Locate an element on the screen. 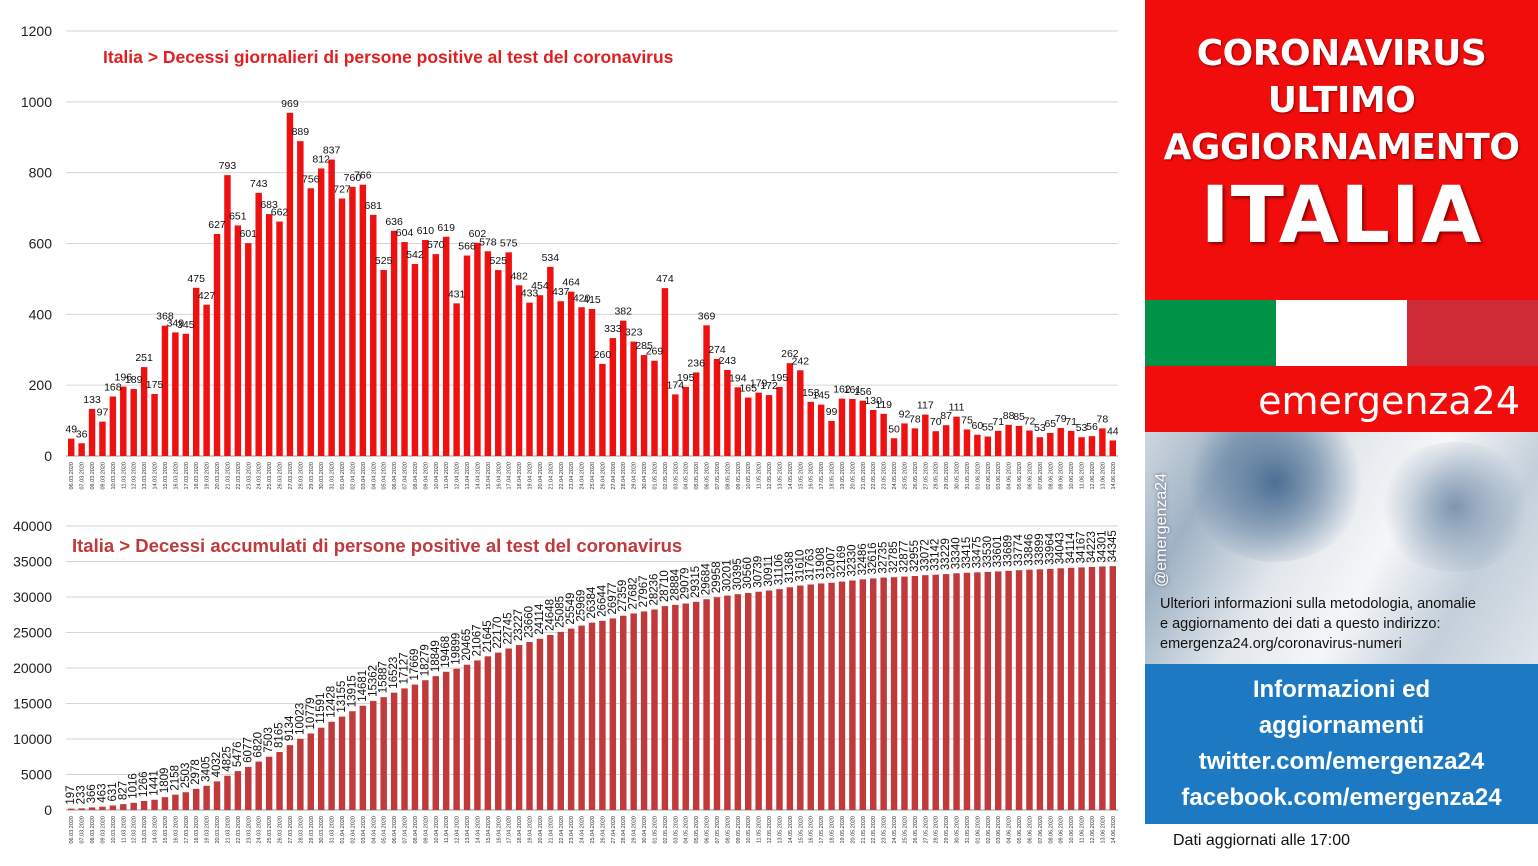 This screenshot has height=866, width=1538. x-tick-label: 18.04.2020 is located at coordinates (520, 476).